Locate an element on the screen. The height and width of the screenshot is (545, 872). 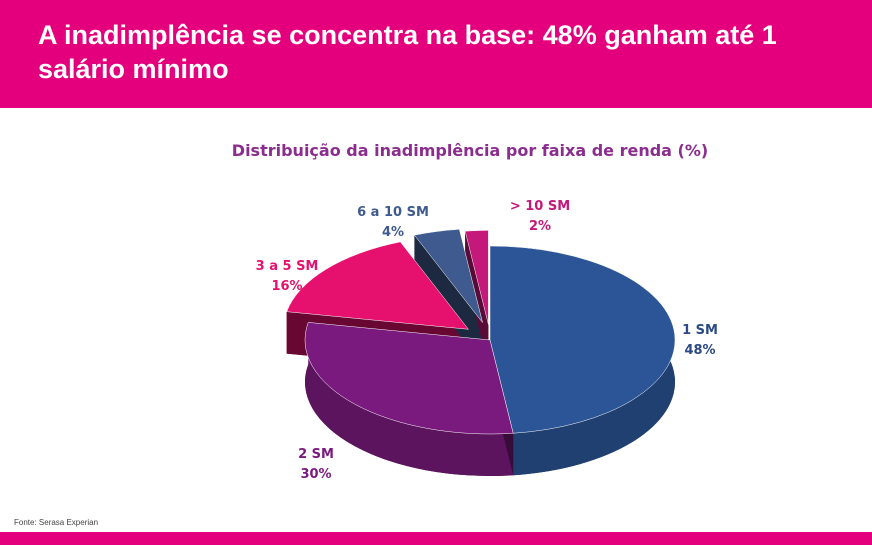
slice-value-label: 48% is located at coordinates (699, 350).